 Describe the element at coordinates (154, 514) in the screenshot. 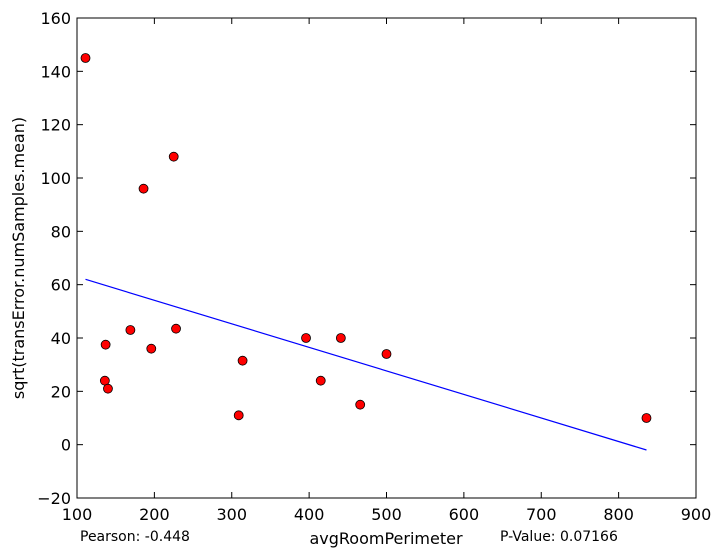

I see `x-tick-label: 200` at that location.